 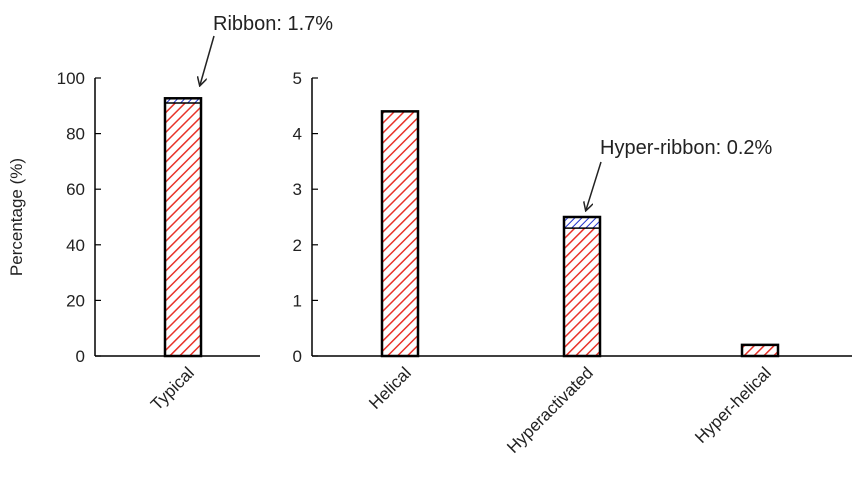 I want to click on y-tick-label: 2, so click(x=297, y=245).